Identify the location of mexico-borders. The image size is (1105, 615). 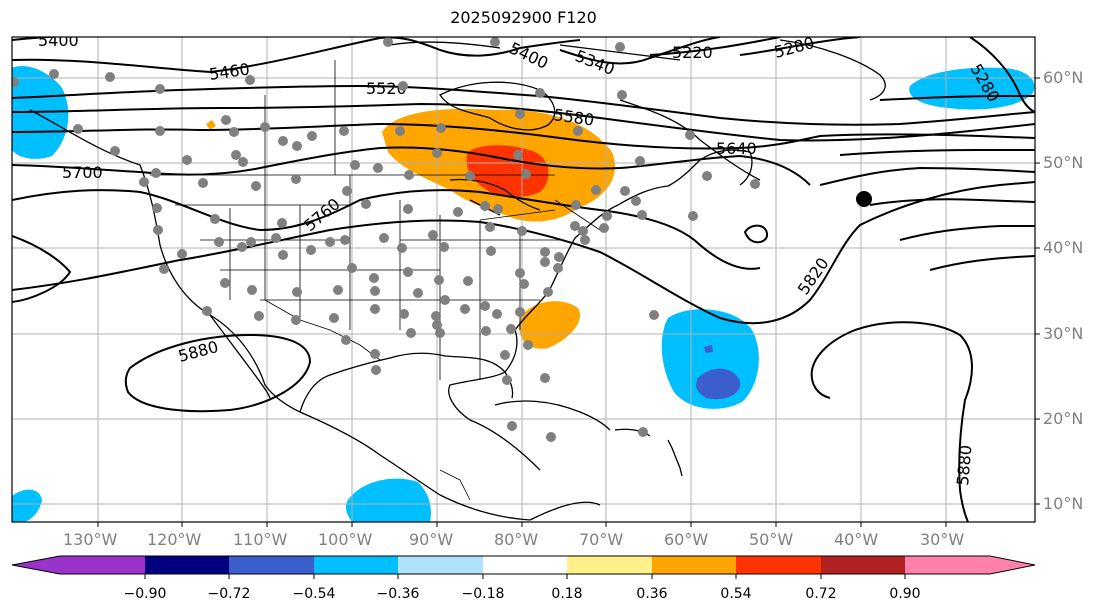
(367, 400).